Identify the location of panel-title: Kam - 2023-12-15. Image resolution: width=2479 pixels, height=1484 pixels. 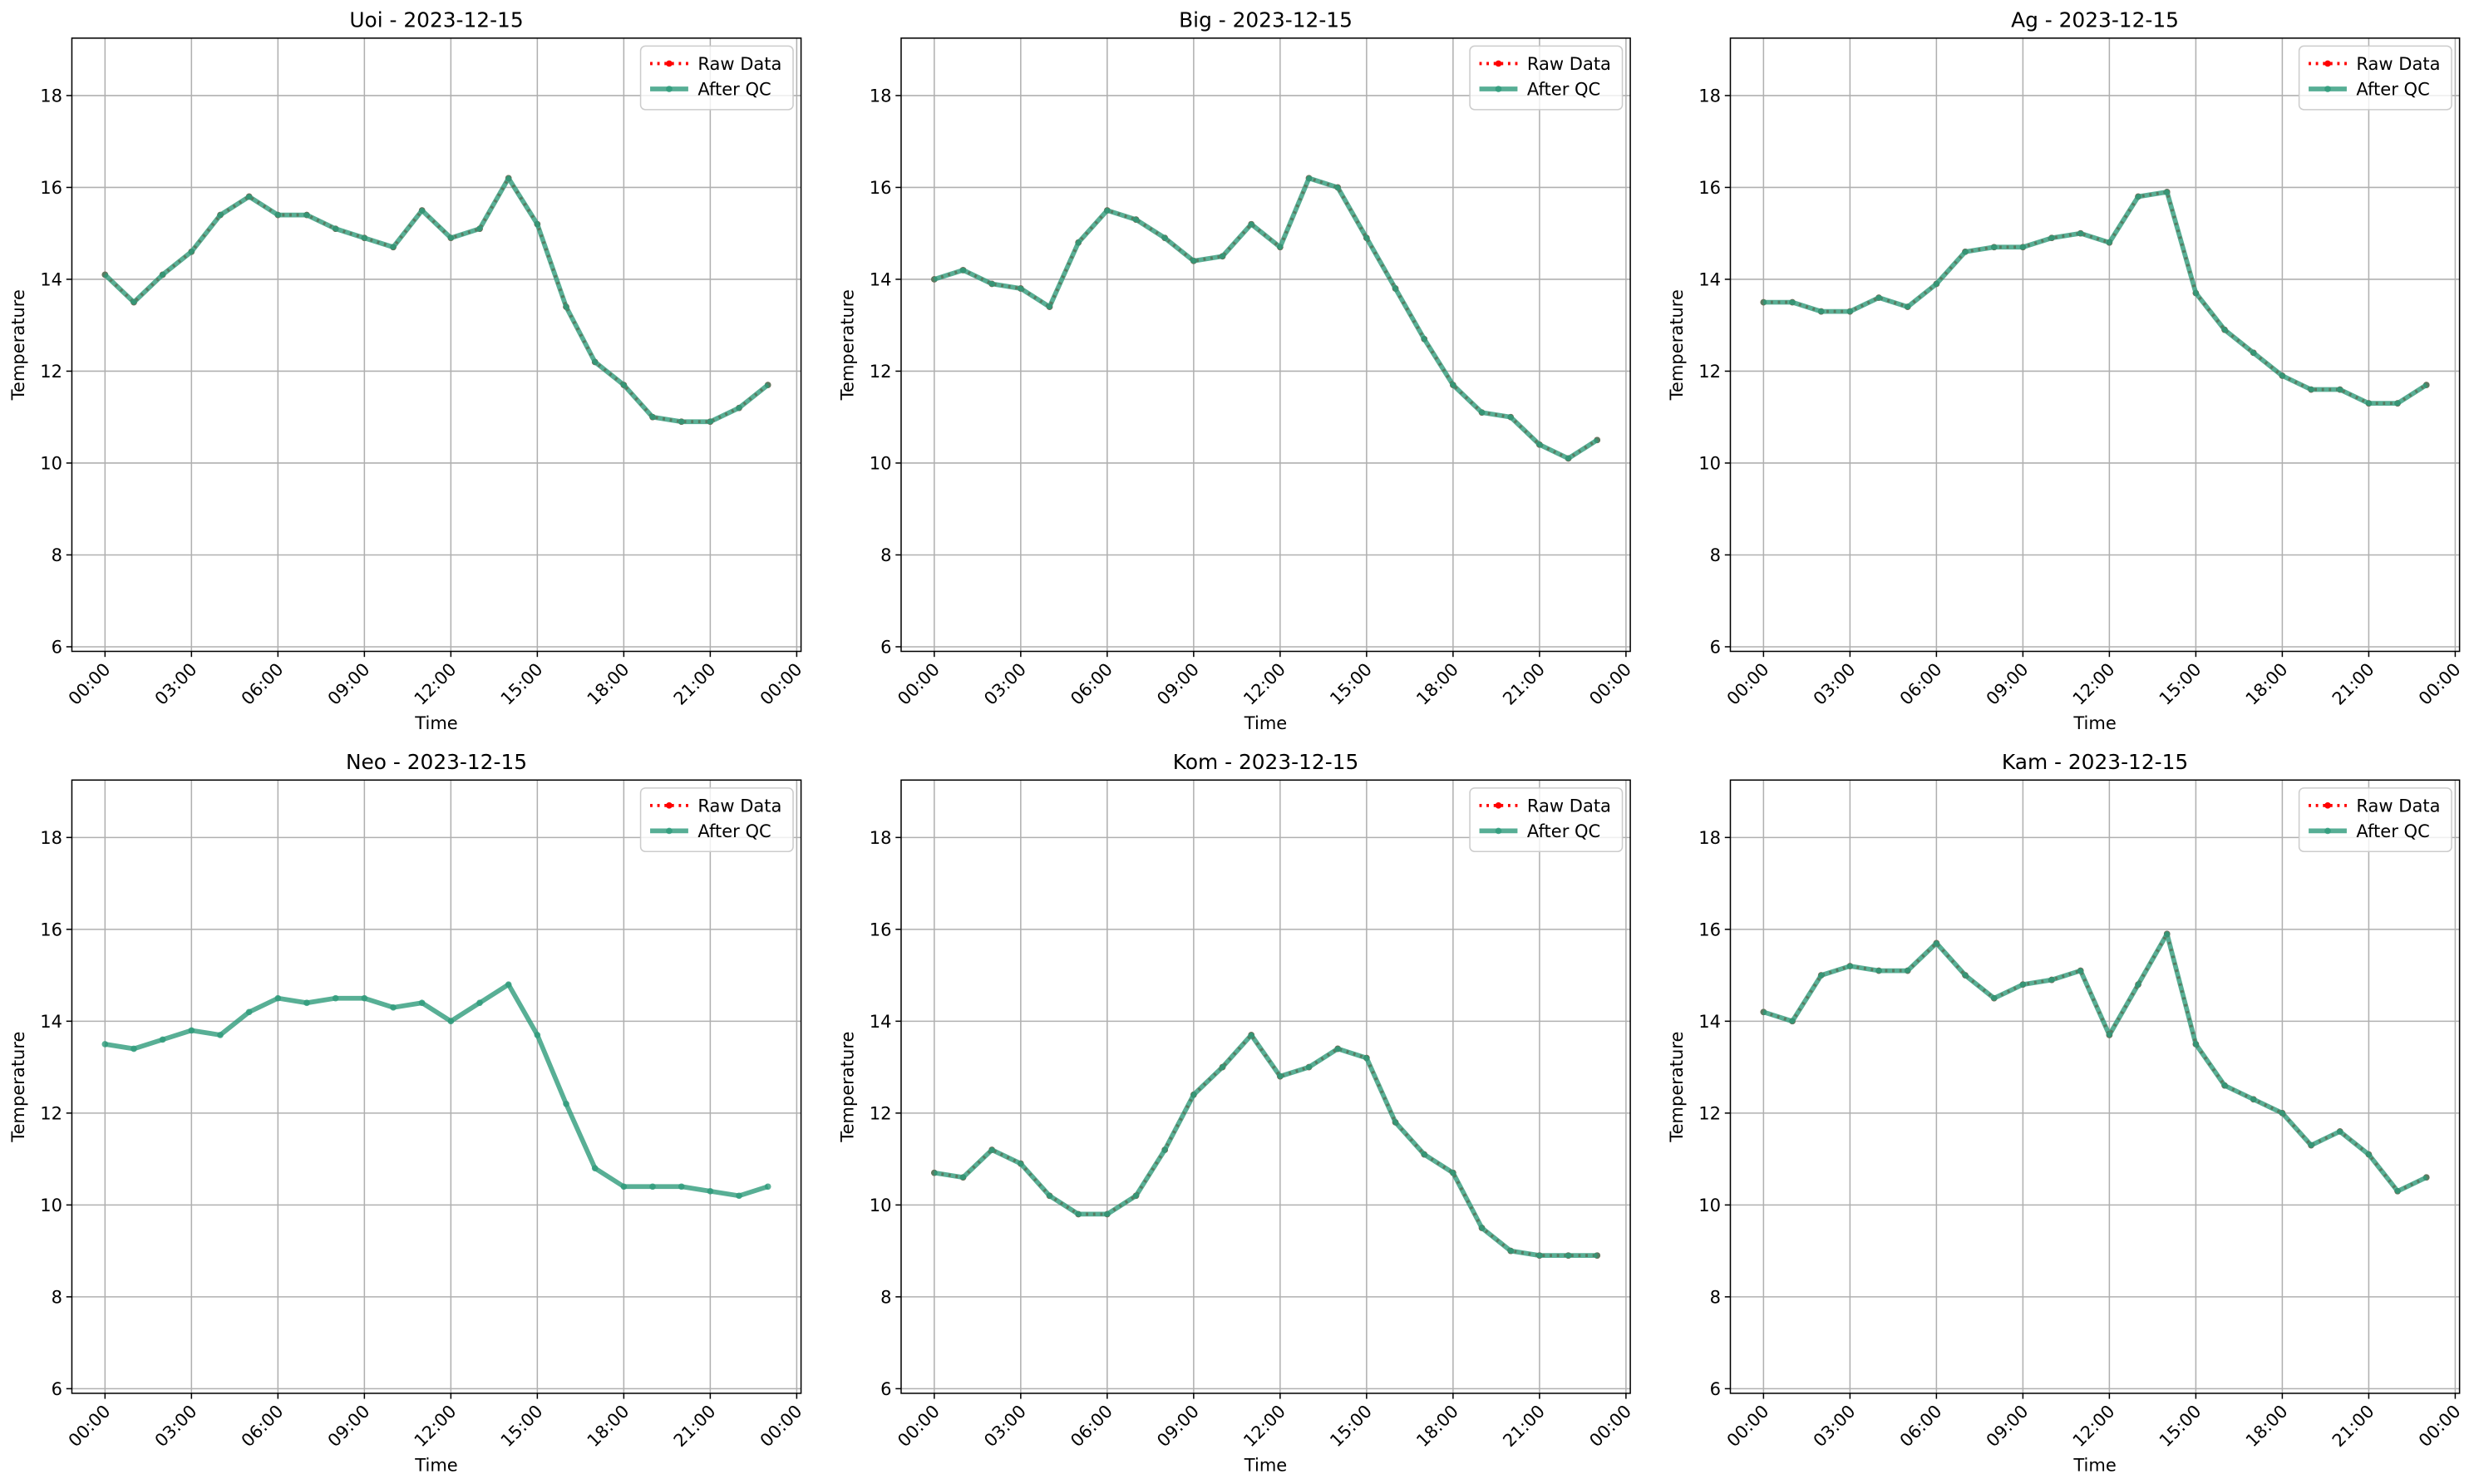
(2095, 762).